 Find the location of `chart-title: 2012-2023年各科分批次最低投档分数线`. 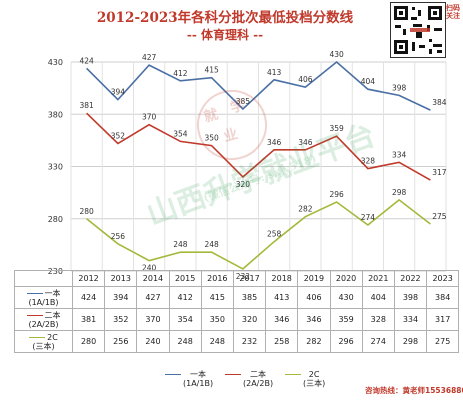

chart-title: 2012-2023年各科分批次最低投档分数线 is located at coordinates (225, 18).